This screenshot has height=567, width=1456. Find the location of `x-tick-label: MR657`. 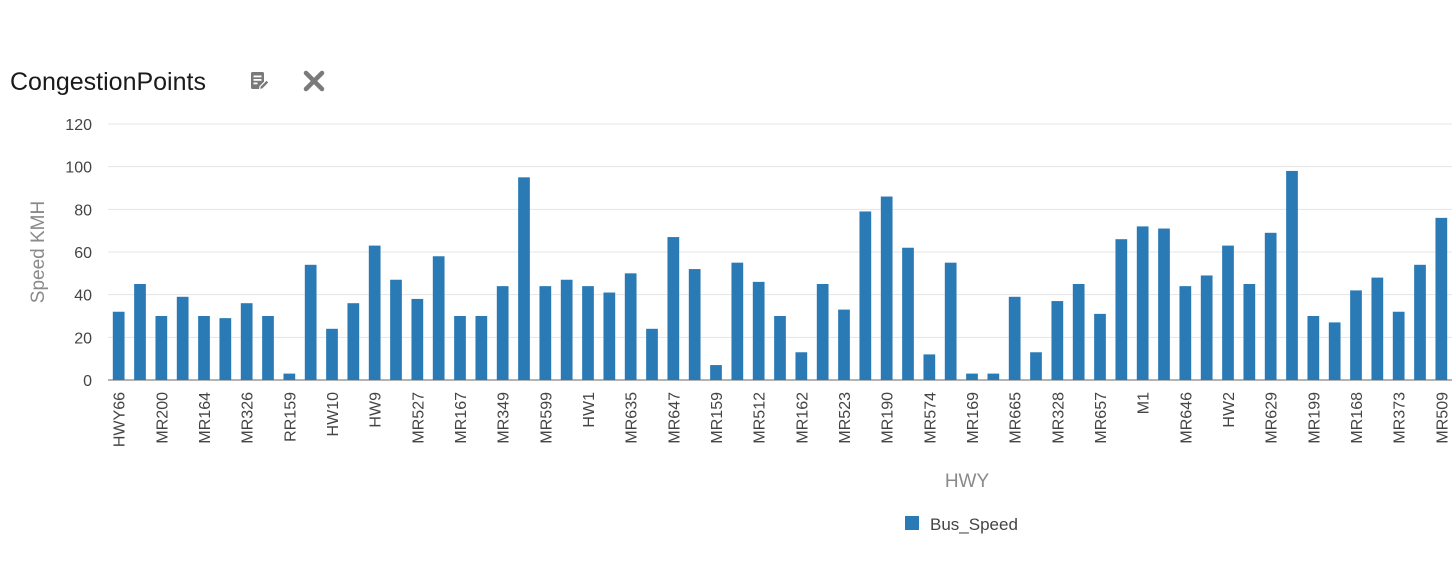

x-tick-label: MR657 is located at coordinates (1101, 418).